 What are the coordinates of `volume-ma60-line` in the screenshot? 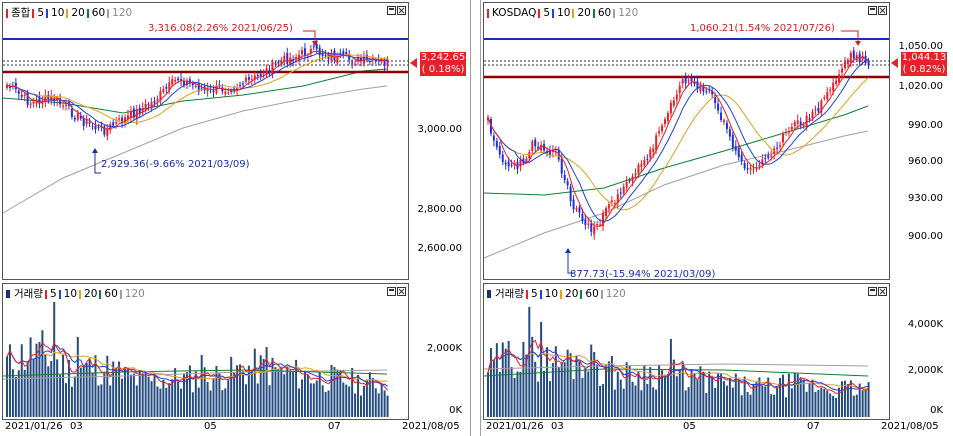 It's located at (195, 373).